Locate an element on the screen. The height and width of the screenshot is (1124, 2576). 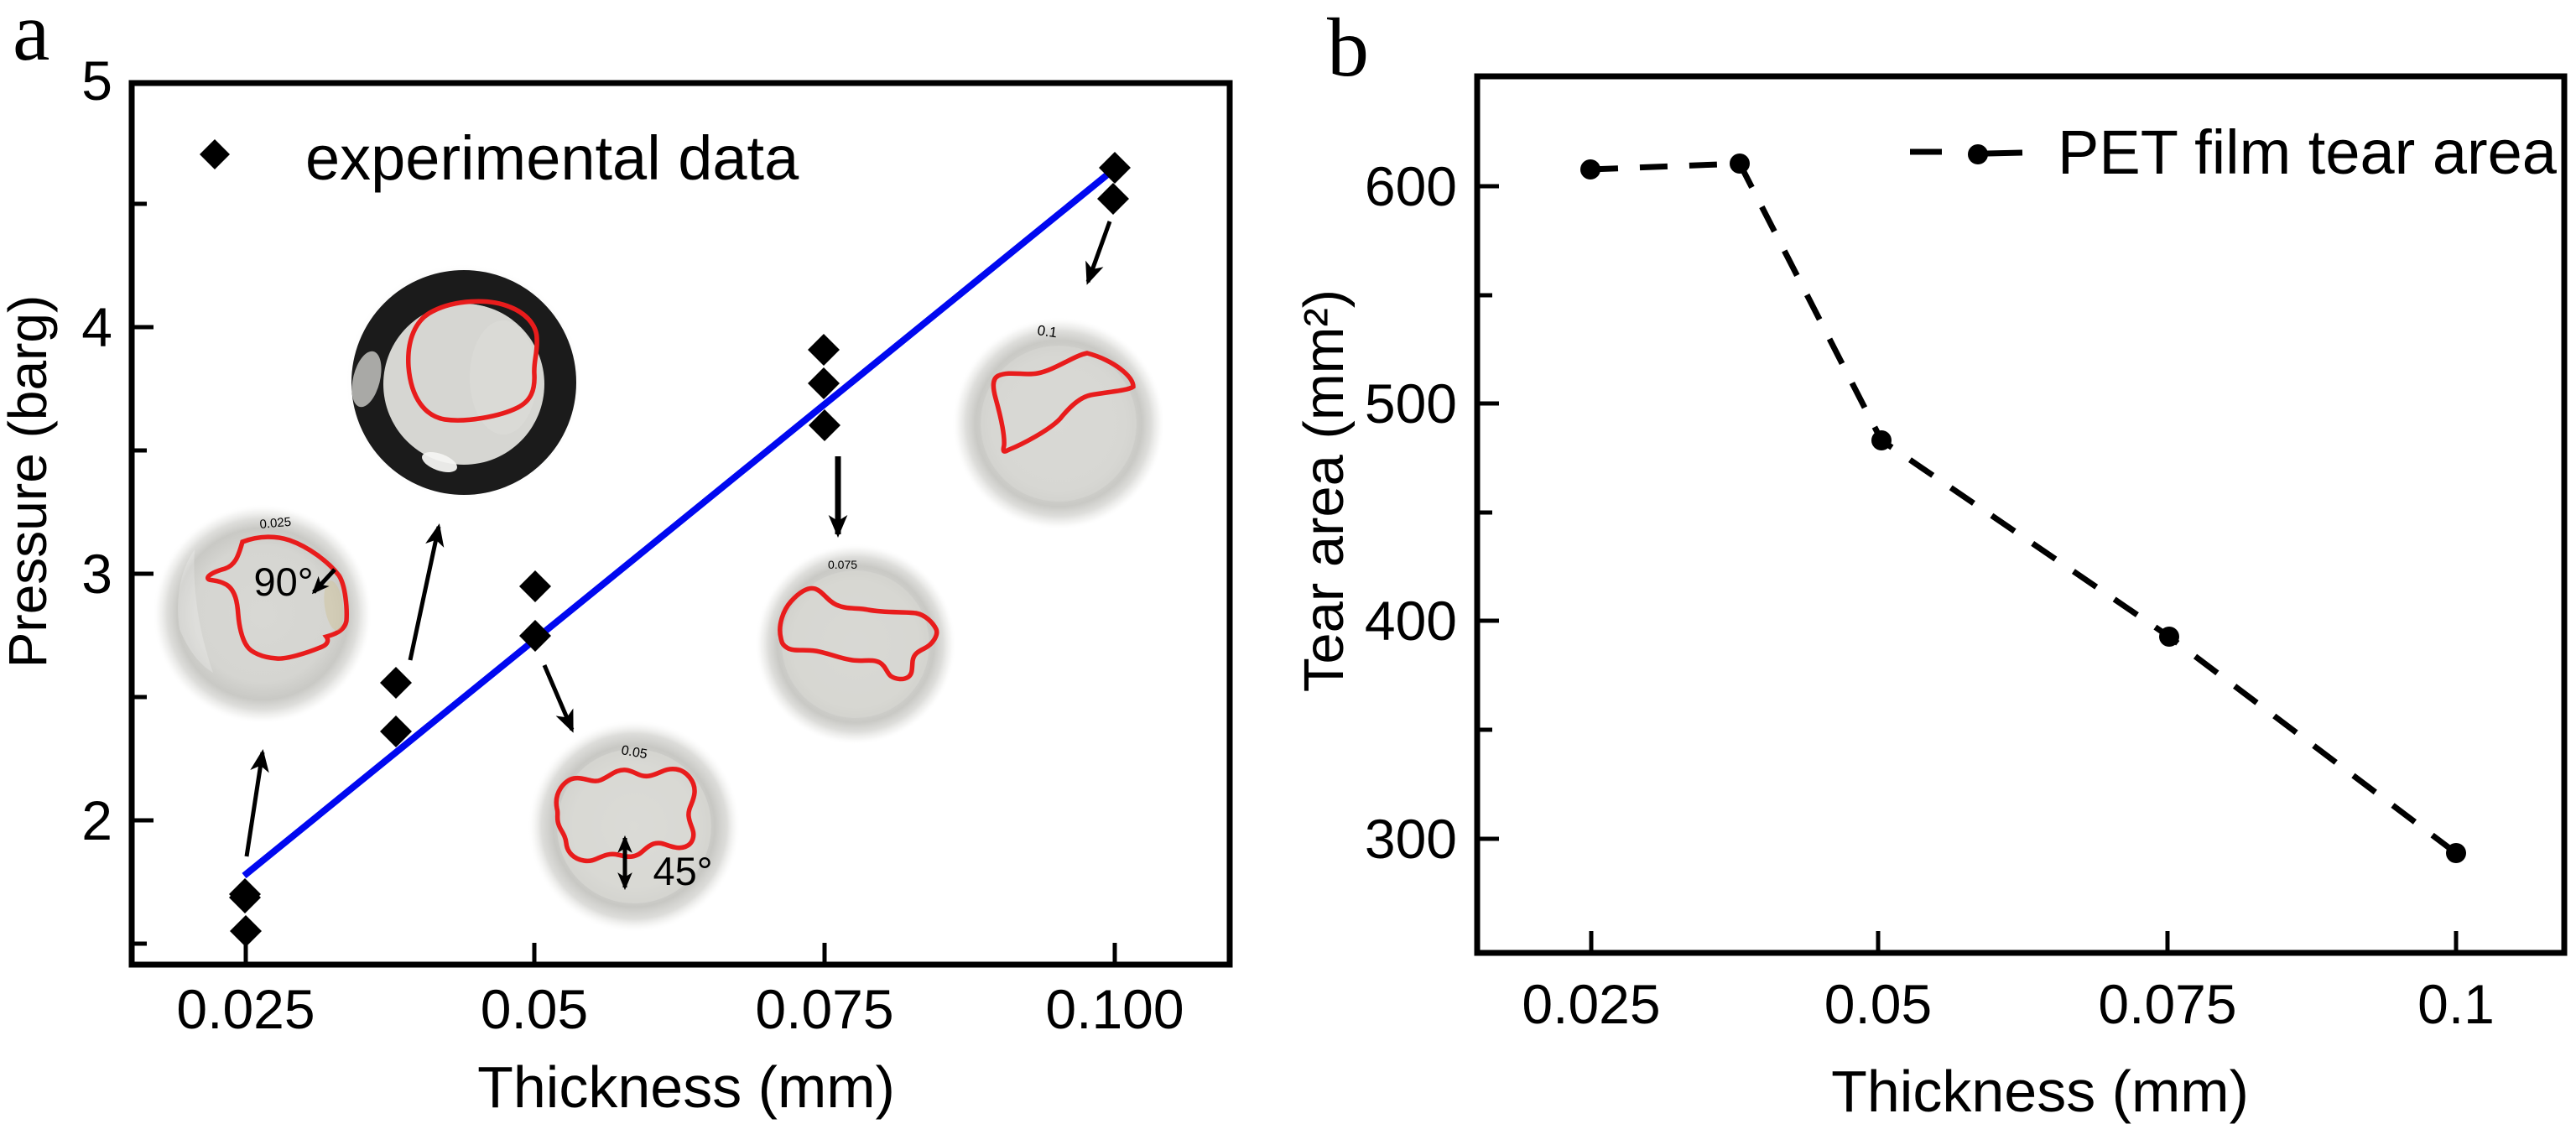
svg-text: b is located at coordinates (1348, 48).